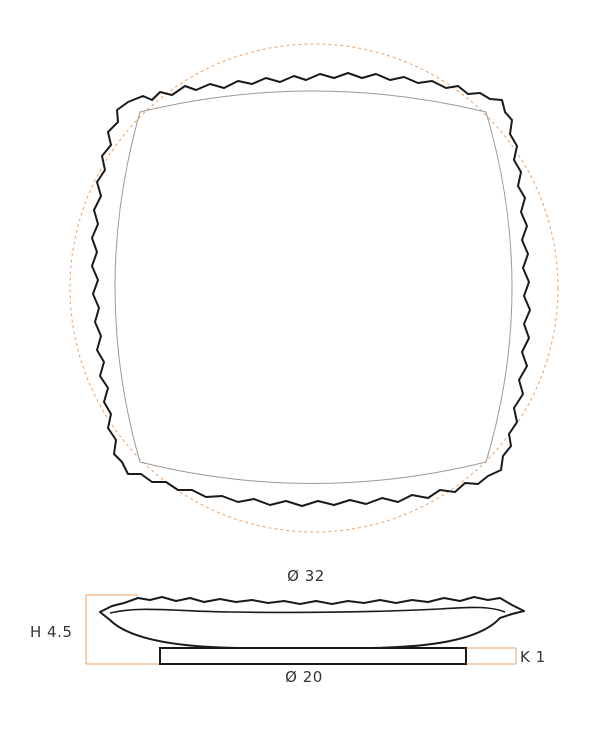 This screenshot has width=600, height=750. What do you see at coordinates (313, 656) in the screenshot?
I see `plate-foot` at bounding box center [313, 656].